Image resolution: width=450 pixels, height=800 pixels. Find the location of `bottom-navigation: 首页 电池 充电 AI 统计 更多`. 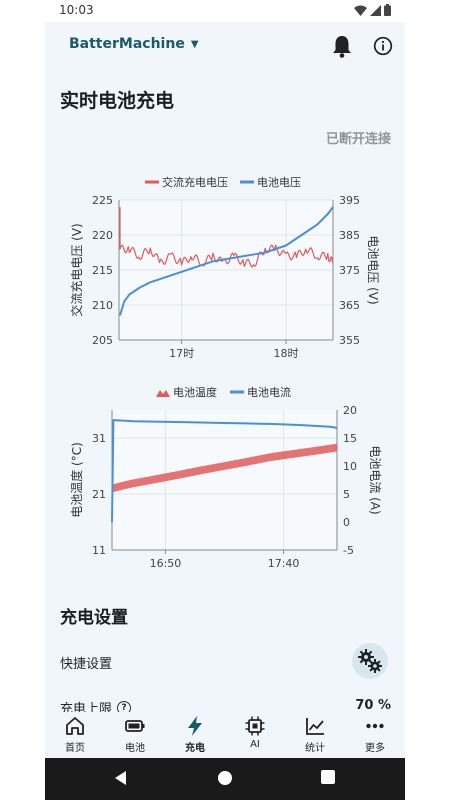

bottom-navigation: 首页 电池 充电 AI 统计 更多 is located at coordinates (225, 735).